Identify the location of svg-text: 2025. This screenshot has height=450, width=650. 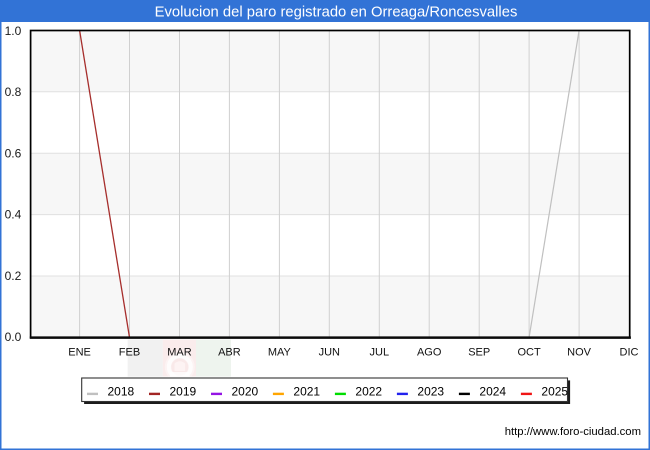
(554, 392).